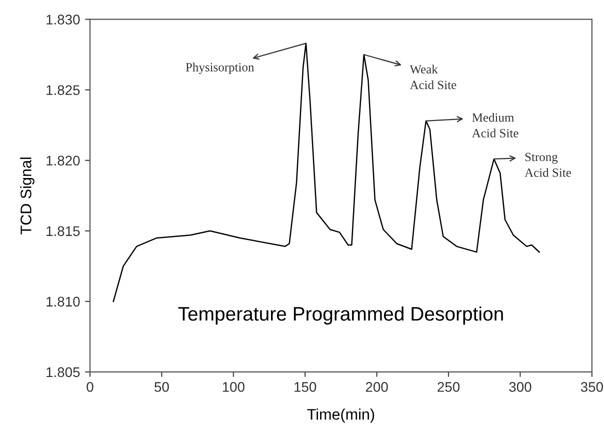 The height and width of the screenshot is (430, 604). What do you see at coordinates (377, 387) in the screenshot?
I see `x-tick-label: 200` at bounding box center [377, 387].